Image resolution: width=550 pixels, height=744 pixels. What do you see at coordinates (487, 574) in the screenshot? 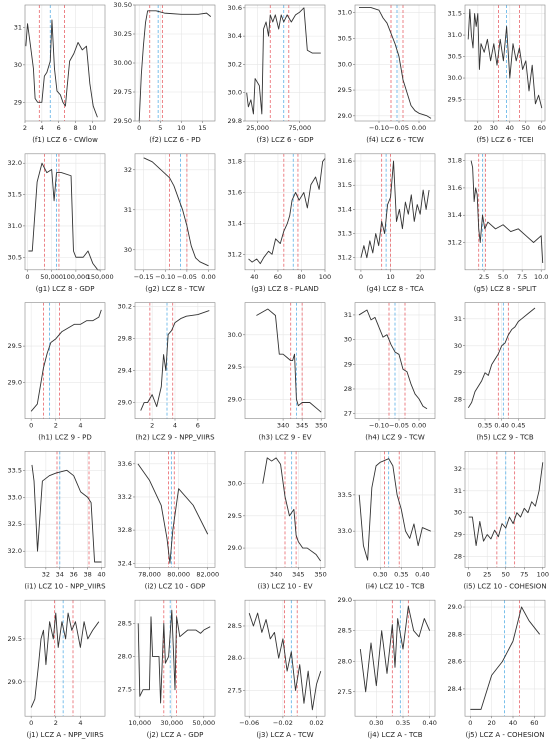
I see `x-tick-label: 25` at bounding box center [487, 574].